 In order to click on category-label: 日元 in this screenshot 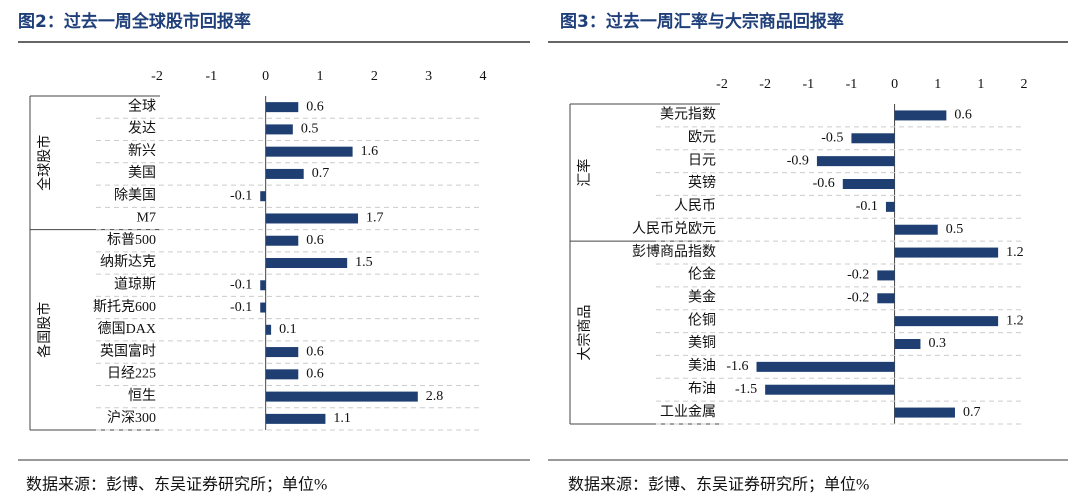, I will do `click(702, 160)`.